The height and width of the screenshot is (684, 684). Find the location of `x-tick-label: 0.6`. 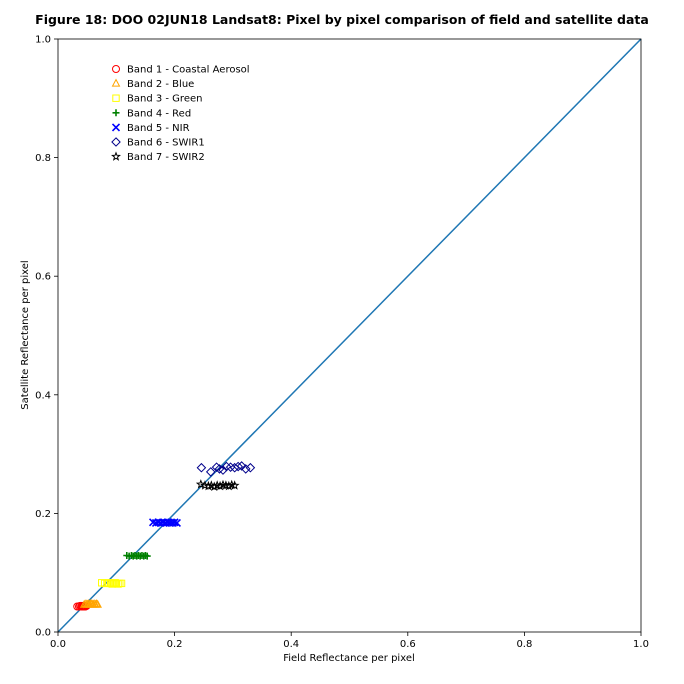

x-tick-label: 0.6 is located at coordinates (408, 644).